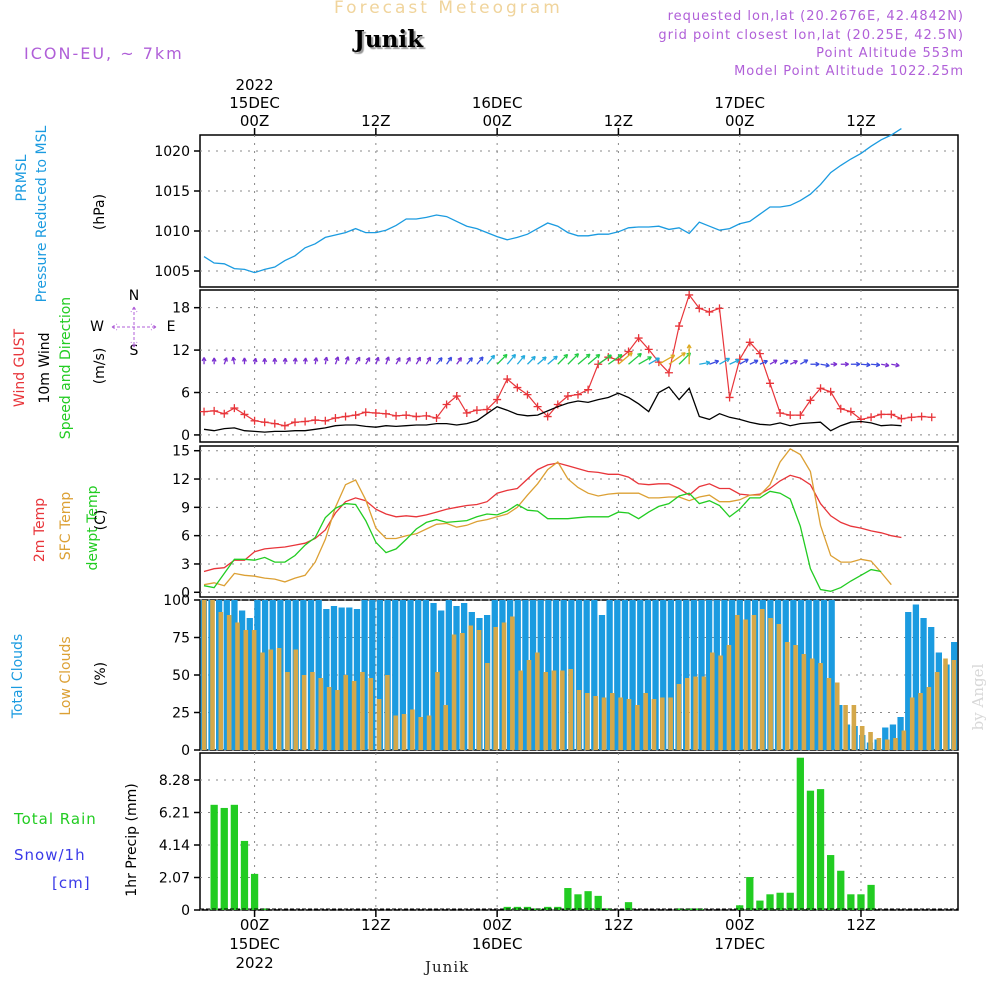  Describe the element at coordinates (497, 103) in the screenshot. I see `top-time-label: 16DEC` at that location.